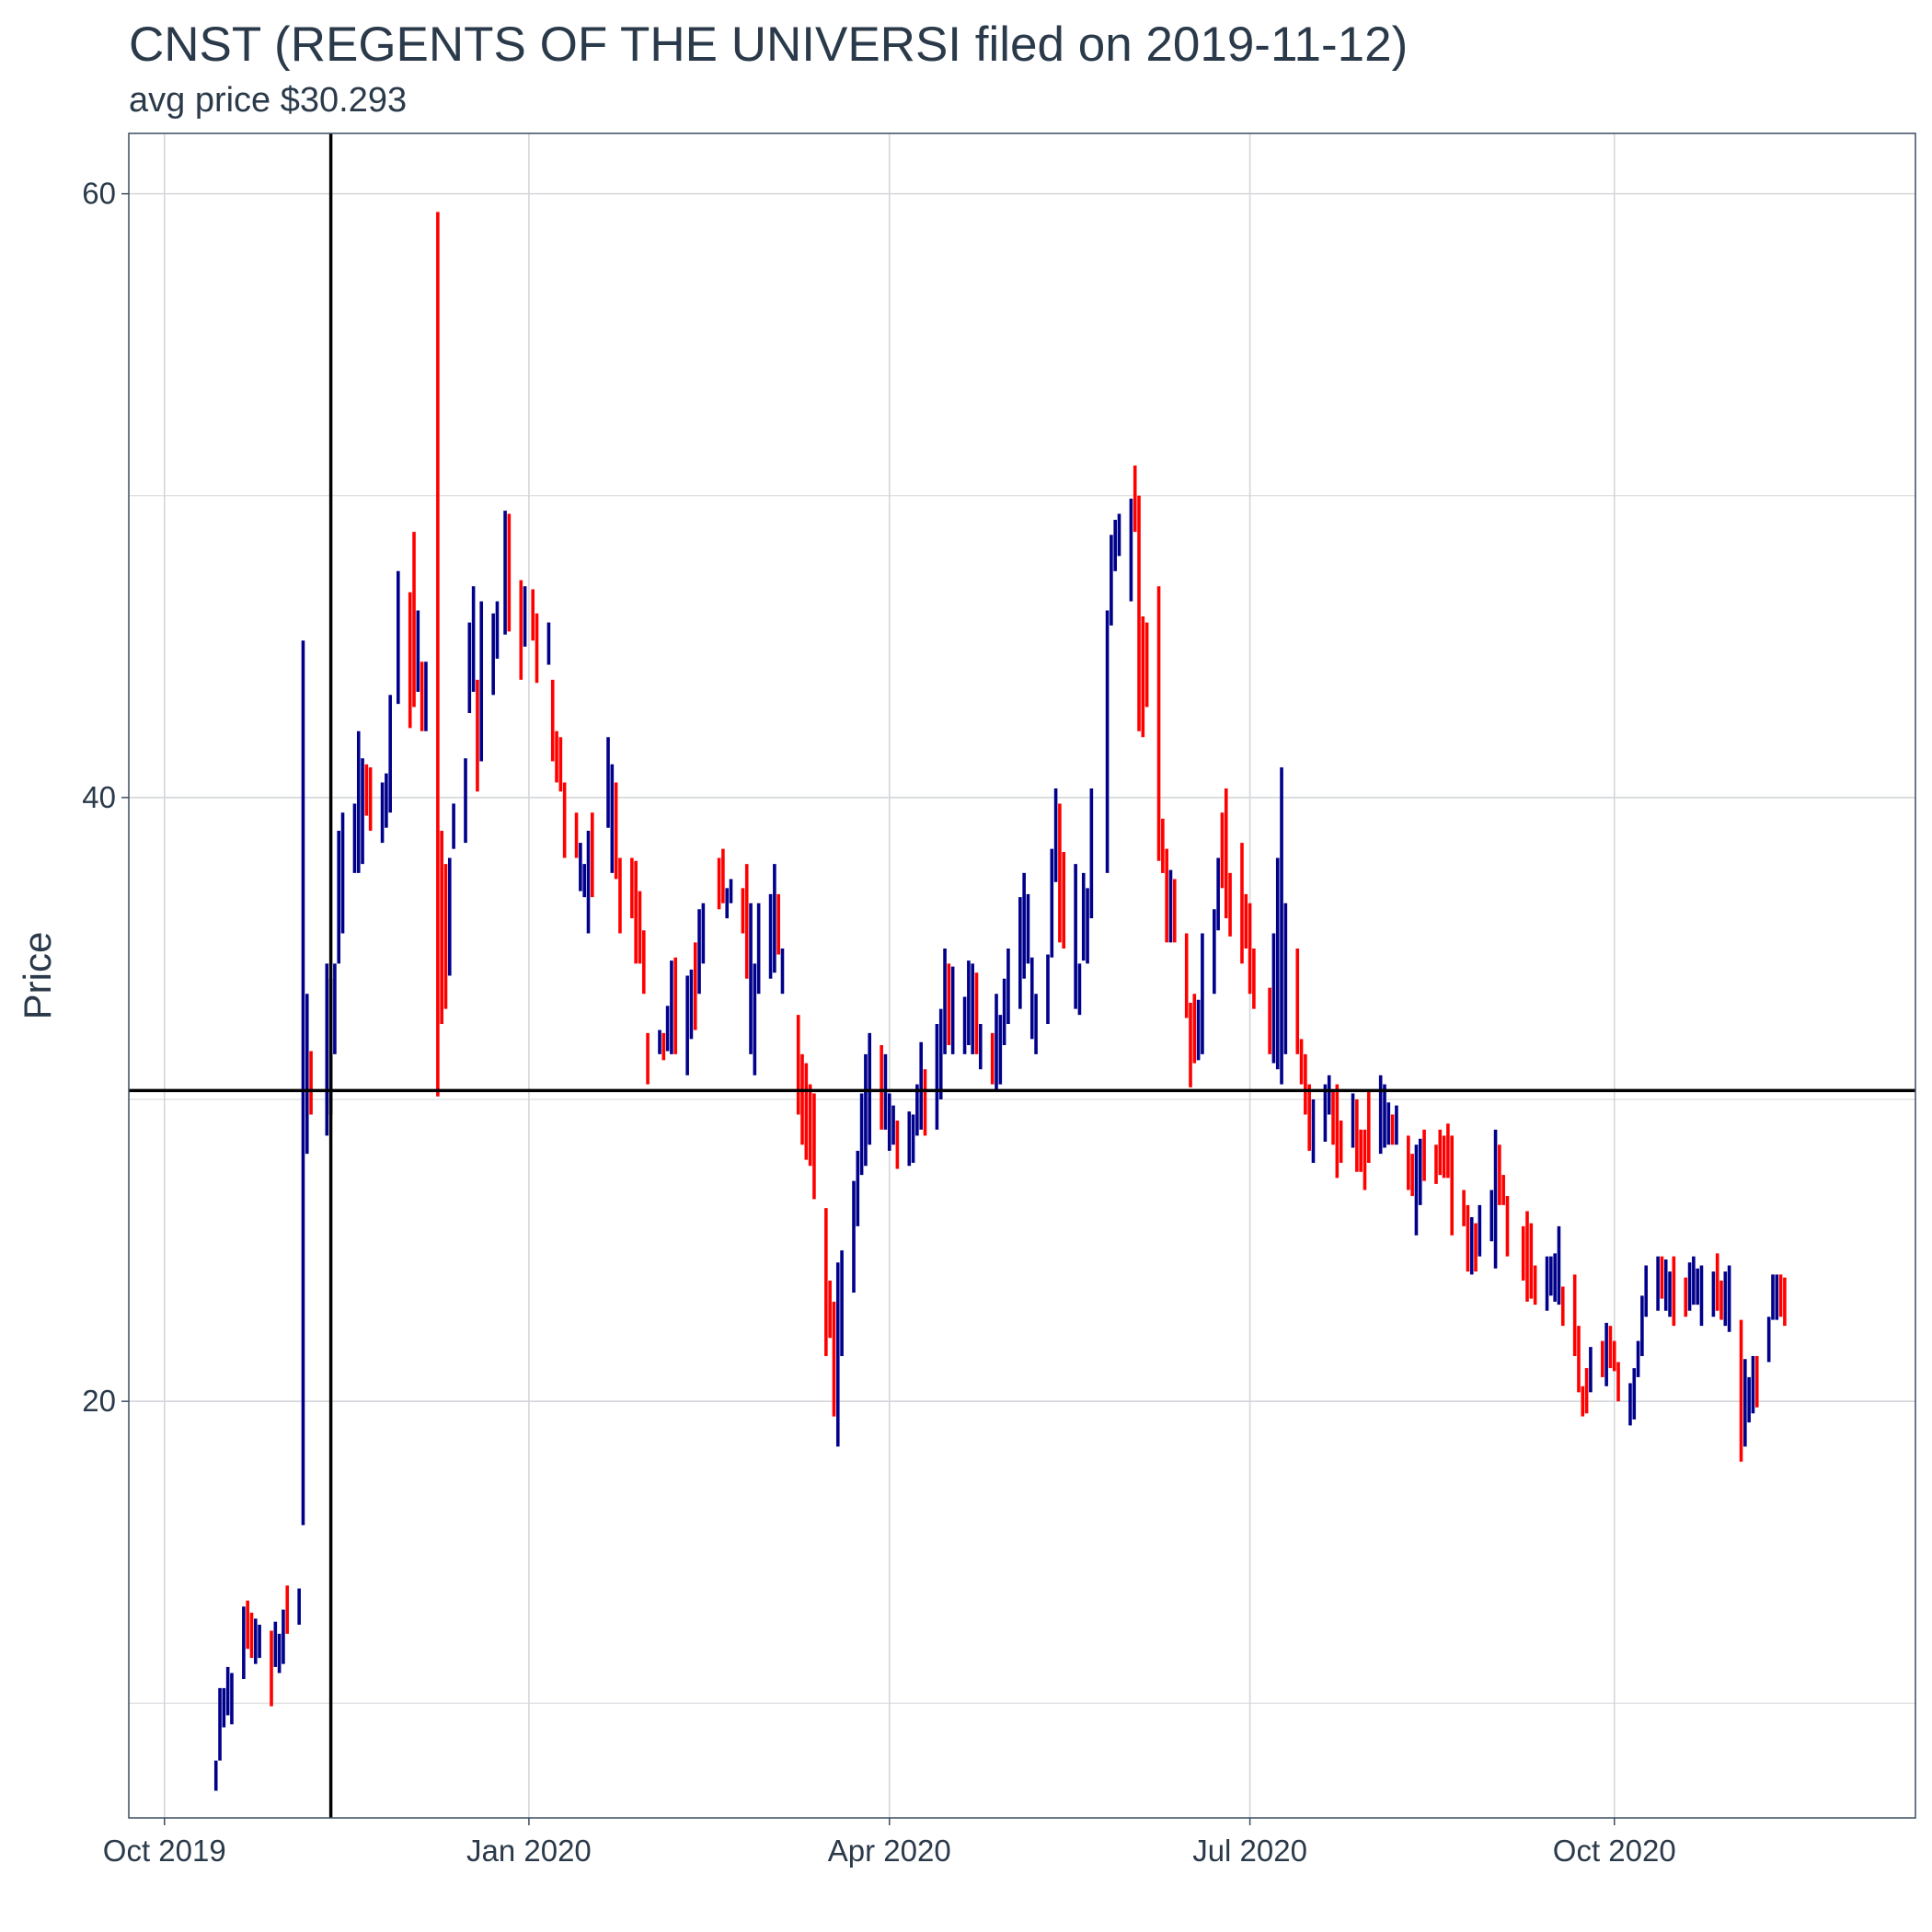 This screenshot has height=1932, width=1932. What do you see at coordinates (889, 1851) in the screenshot?
I see `x-tick-label: Apr 2020` at bounding box center [889, 1851].